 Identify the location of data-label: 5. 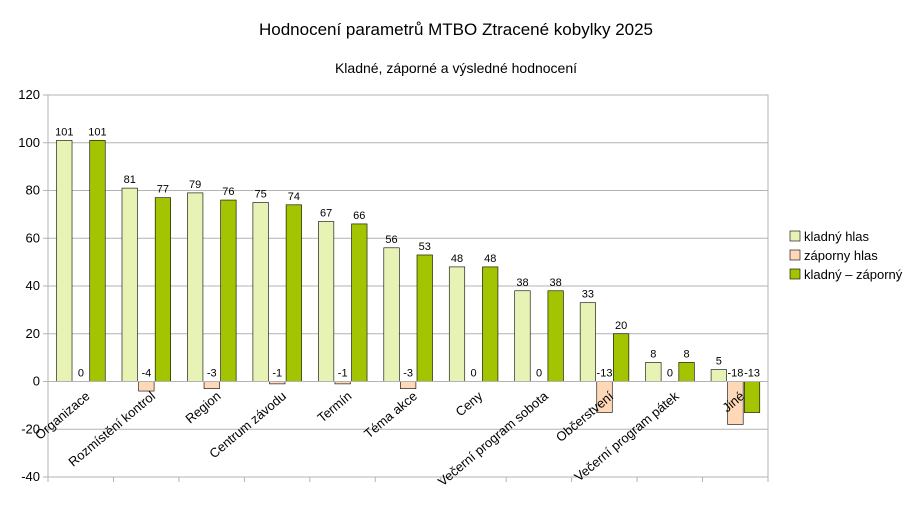
(719, 362).